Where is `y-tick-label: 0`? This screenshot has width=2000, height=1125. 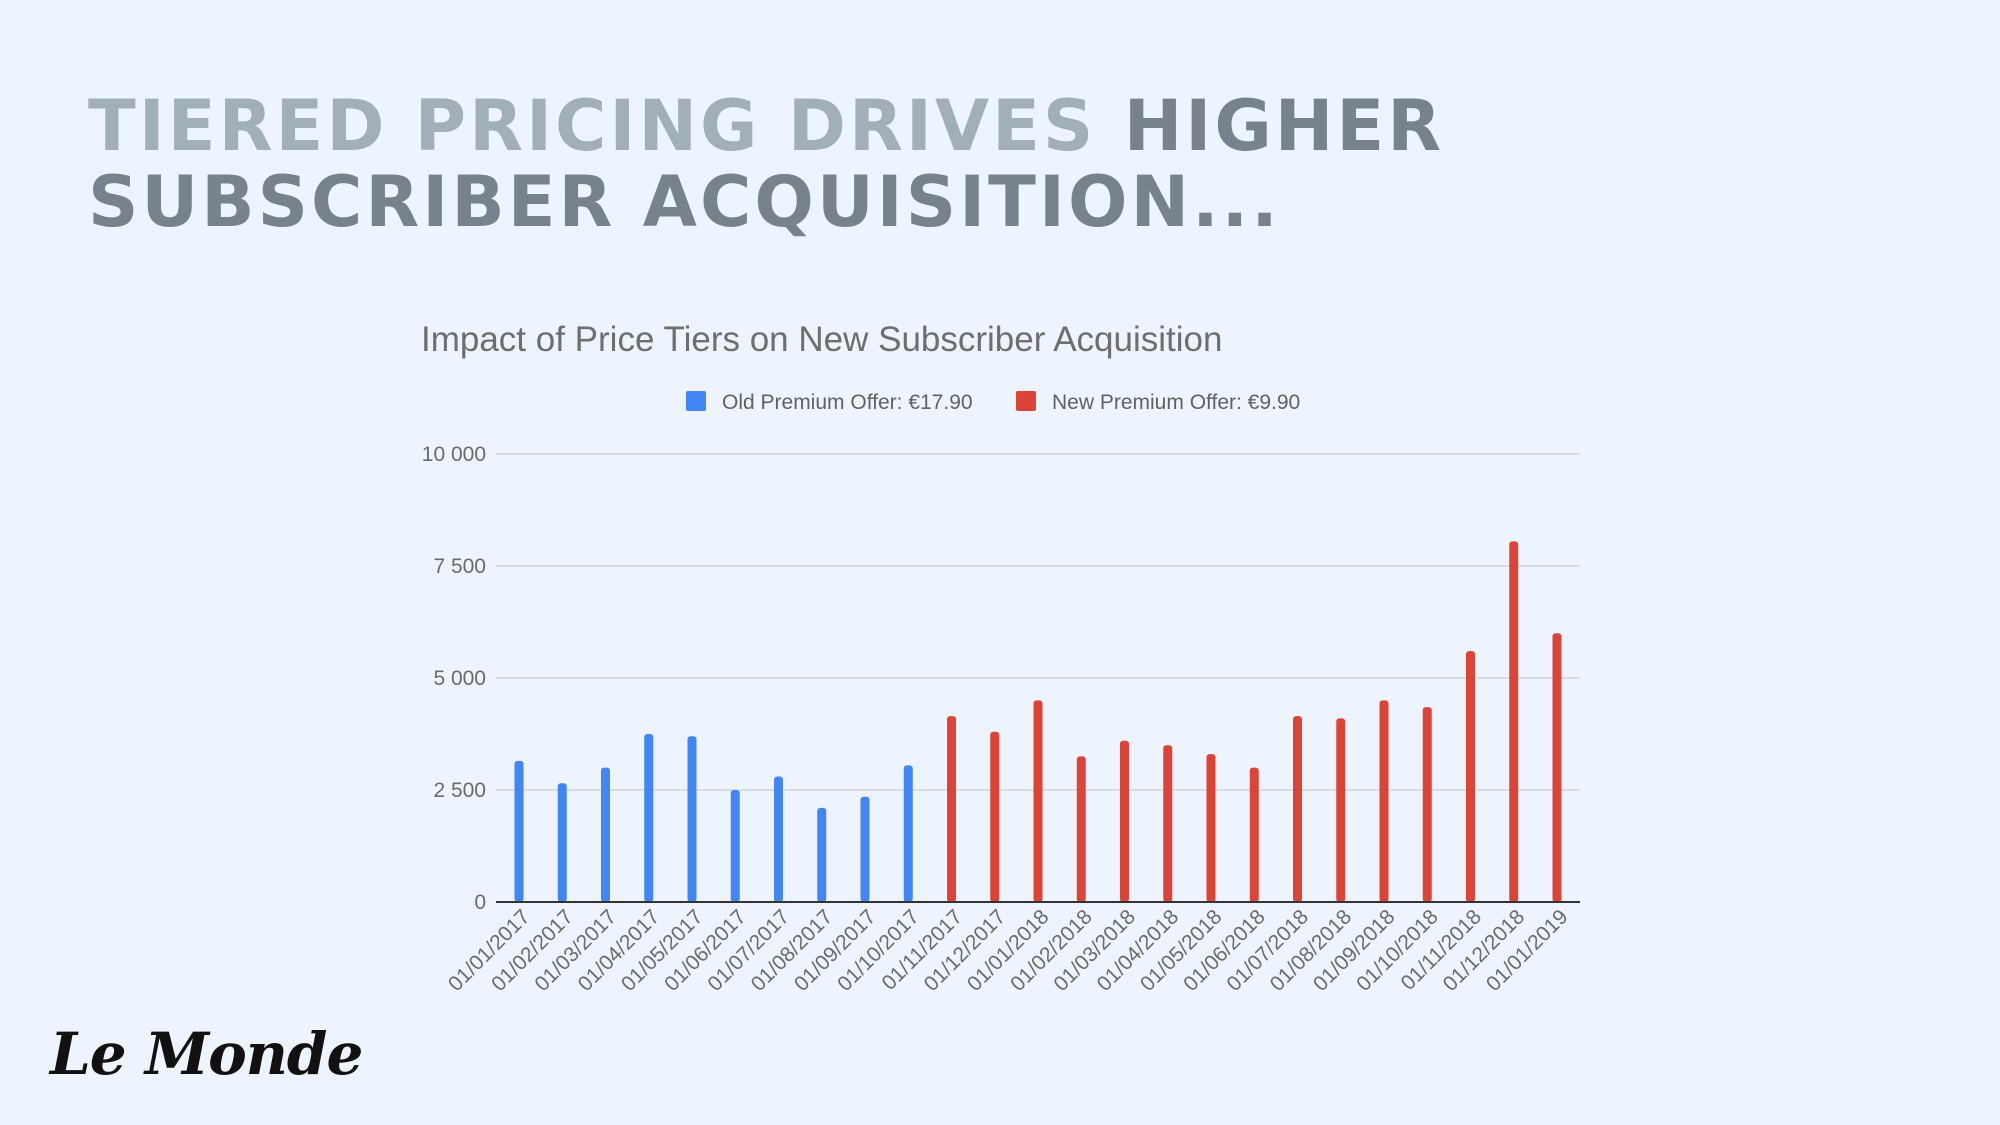
y-tick-label: 0 is located at coordinates (480, 902).